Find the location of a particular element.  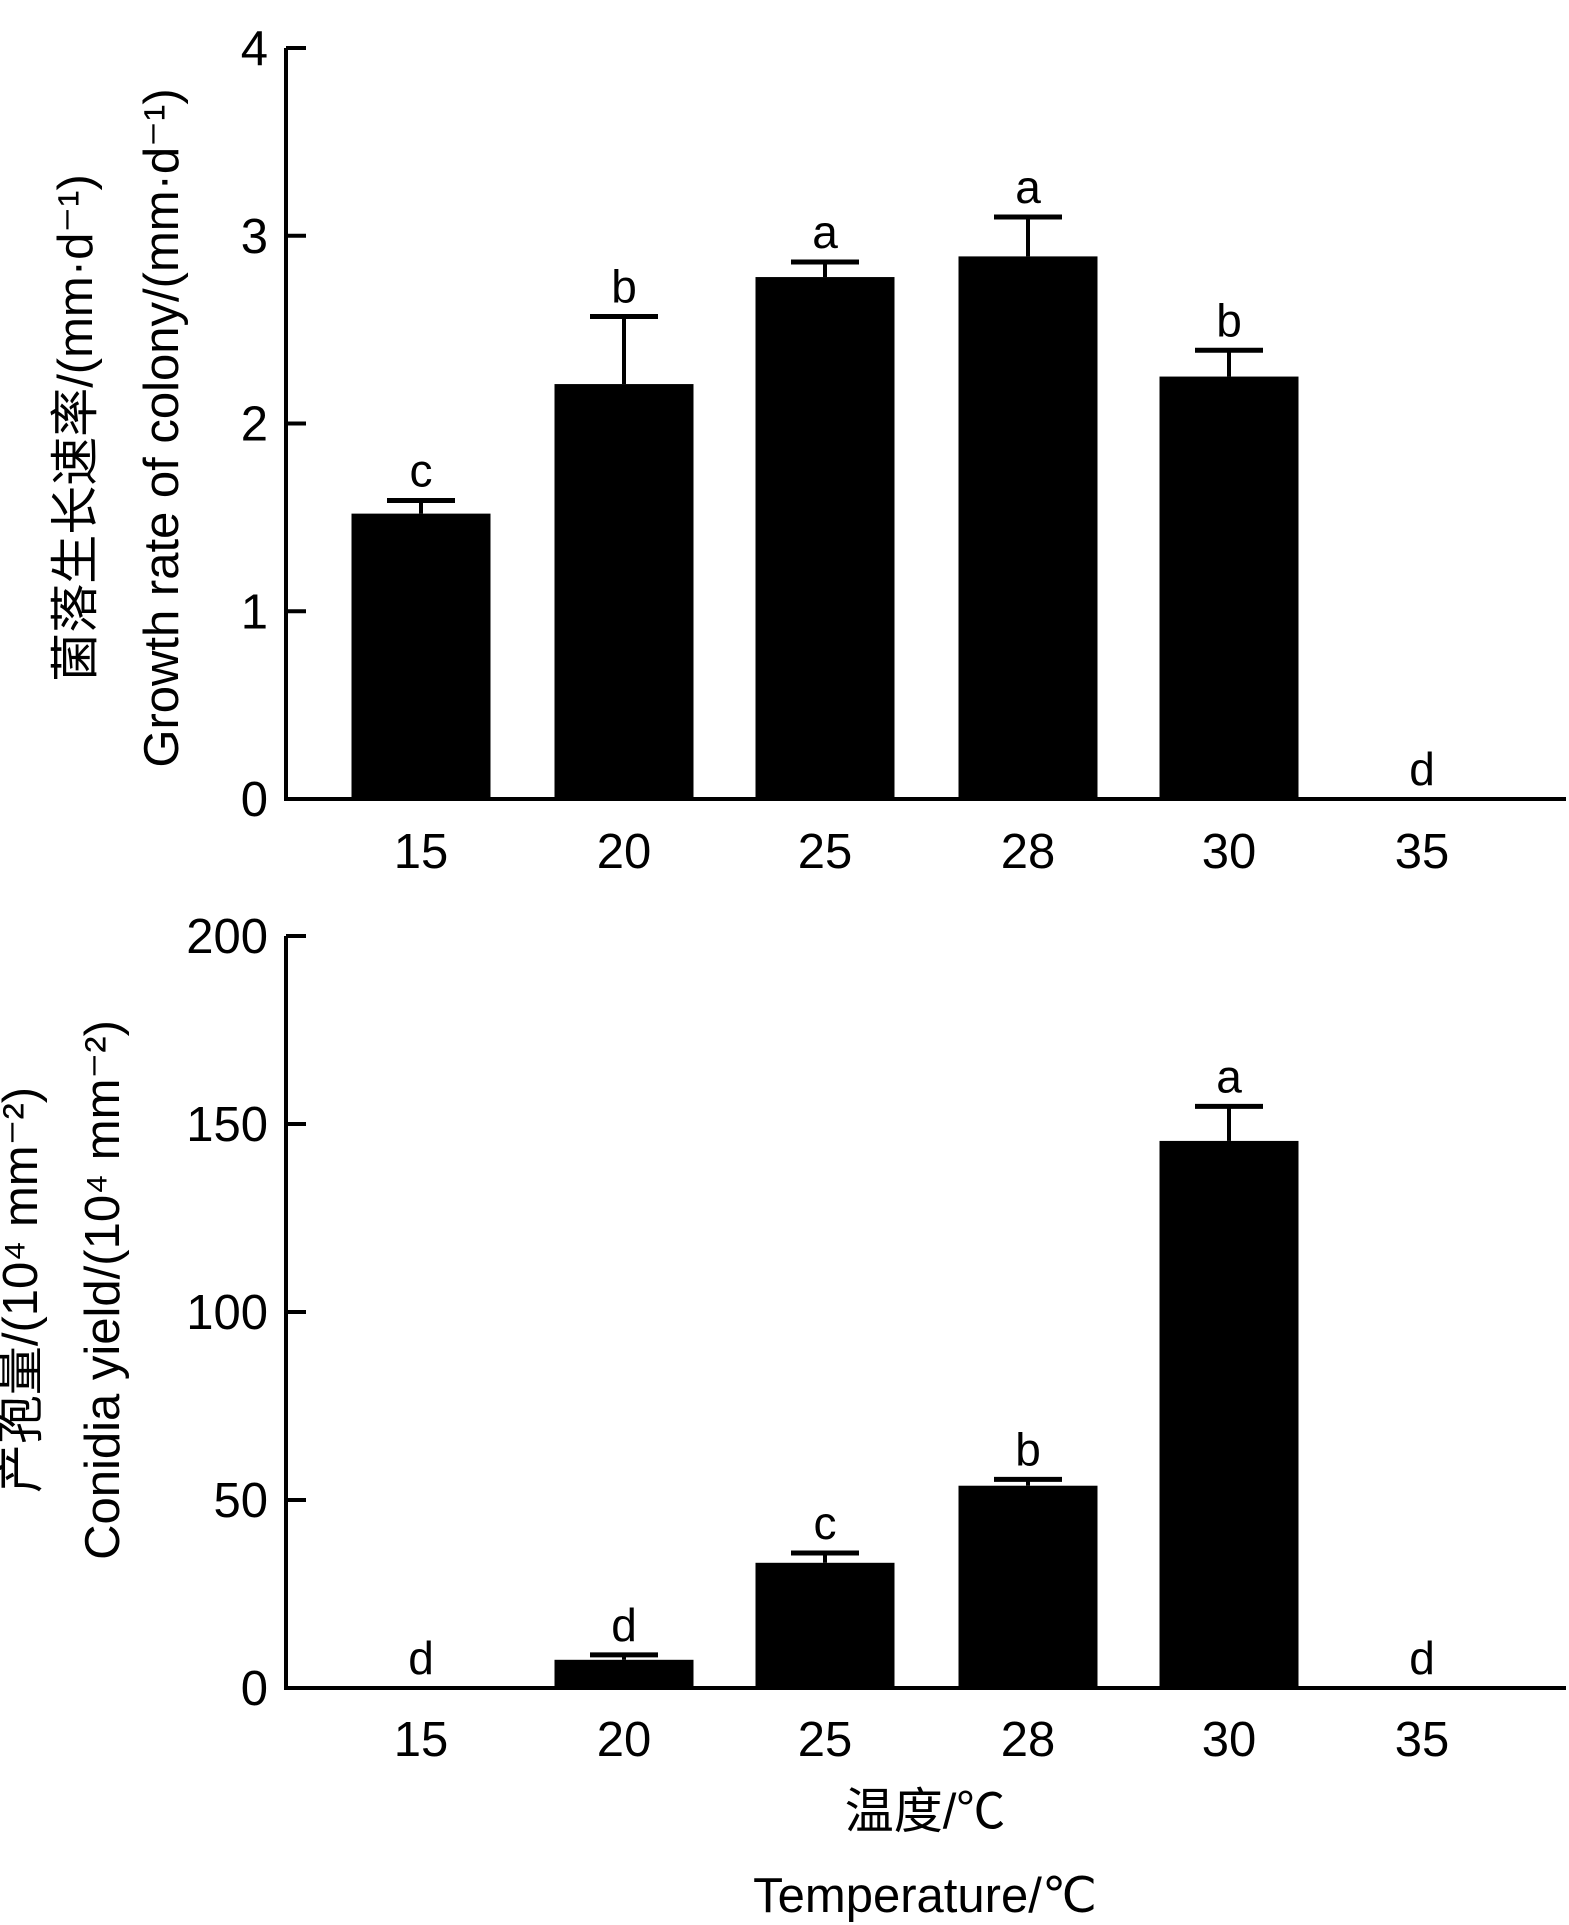

bottom-ylabel-cn: 产孢量/(10⁴ mm⁻²) is located at coordinates (24, 1290).